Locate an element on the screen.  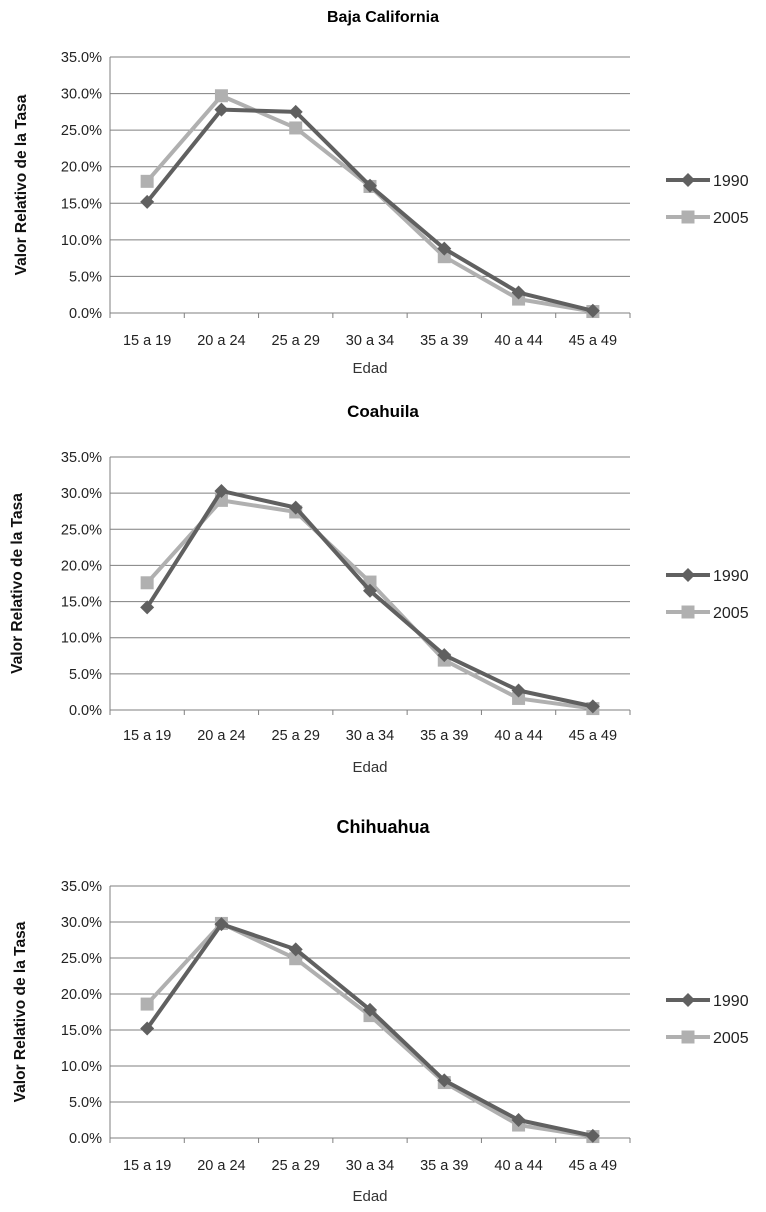
chart-title: Coahuila is located at coordinates (383, 411).